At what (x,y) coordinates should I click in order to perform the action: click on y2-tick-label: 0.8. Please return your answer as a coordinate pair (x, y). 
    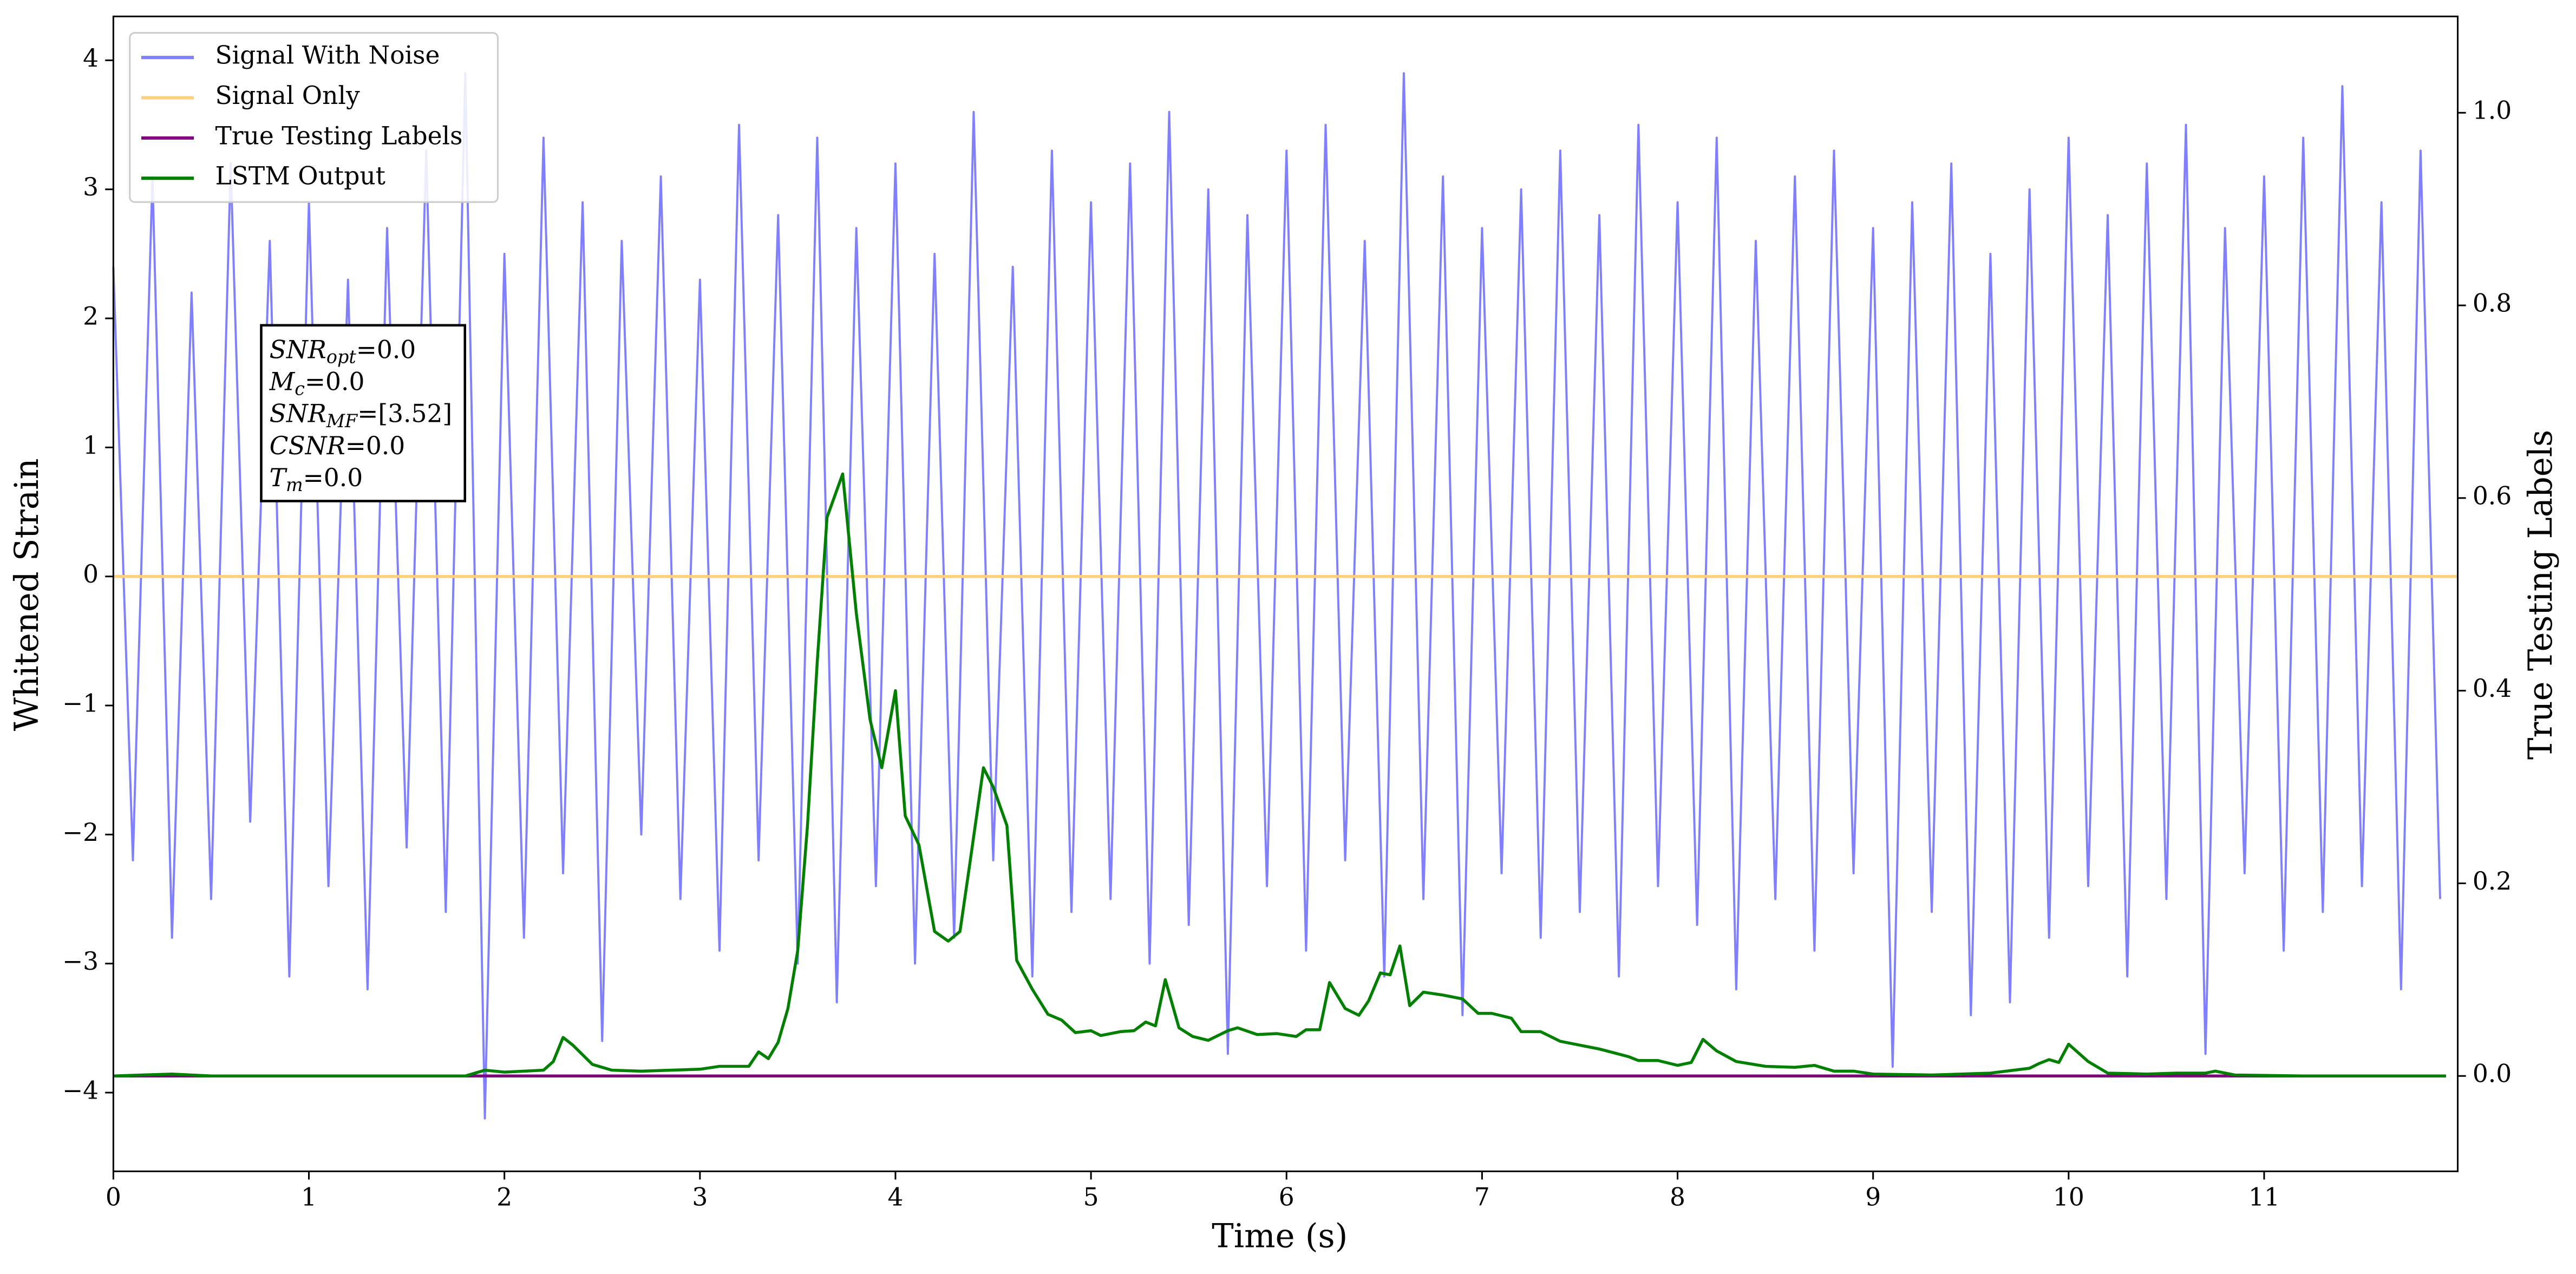
    Looking at the image, I should click on (2492, 303).